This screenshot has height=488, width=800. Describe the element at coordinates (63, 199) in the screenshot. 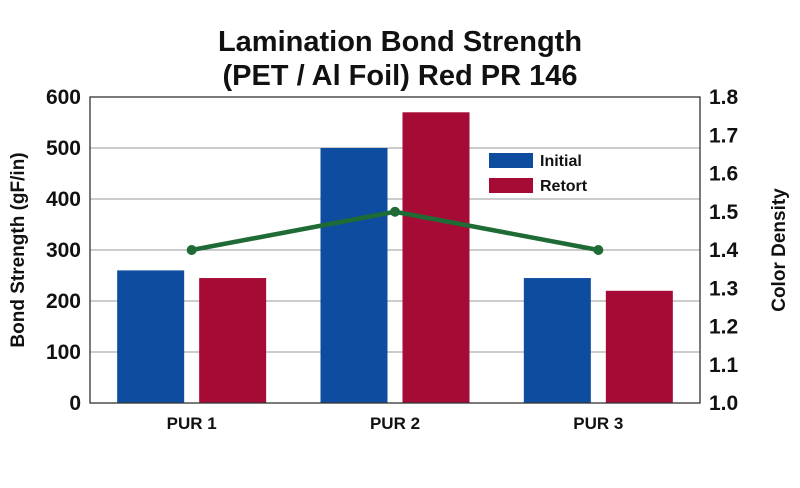

I see `y-tick-label-left: 400` at that location.